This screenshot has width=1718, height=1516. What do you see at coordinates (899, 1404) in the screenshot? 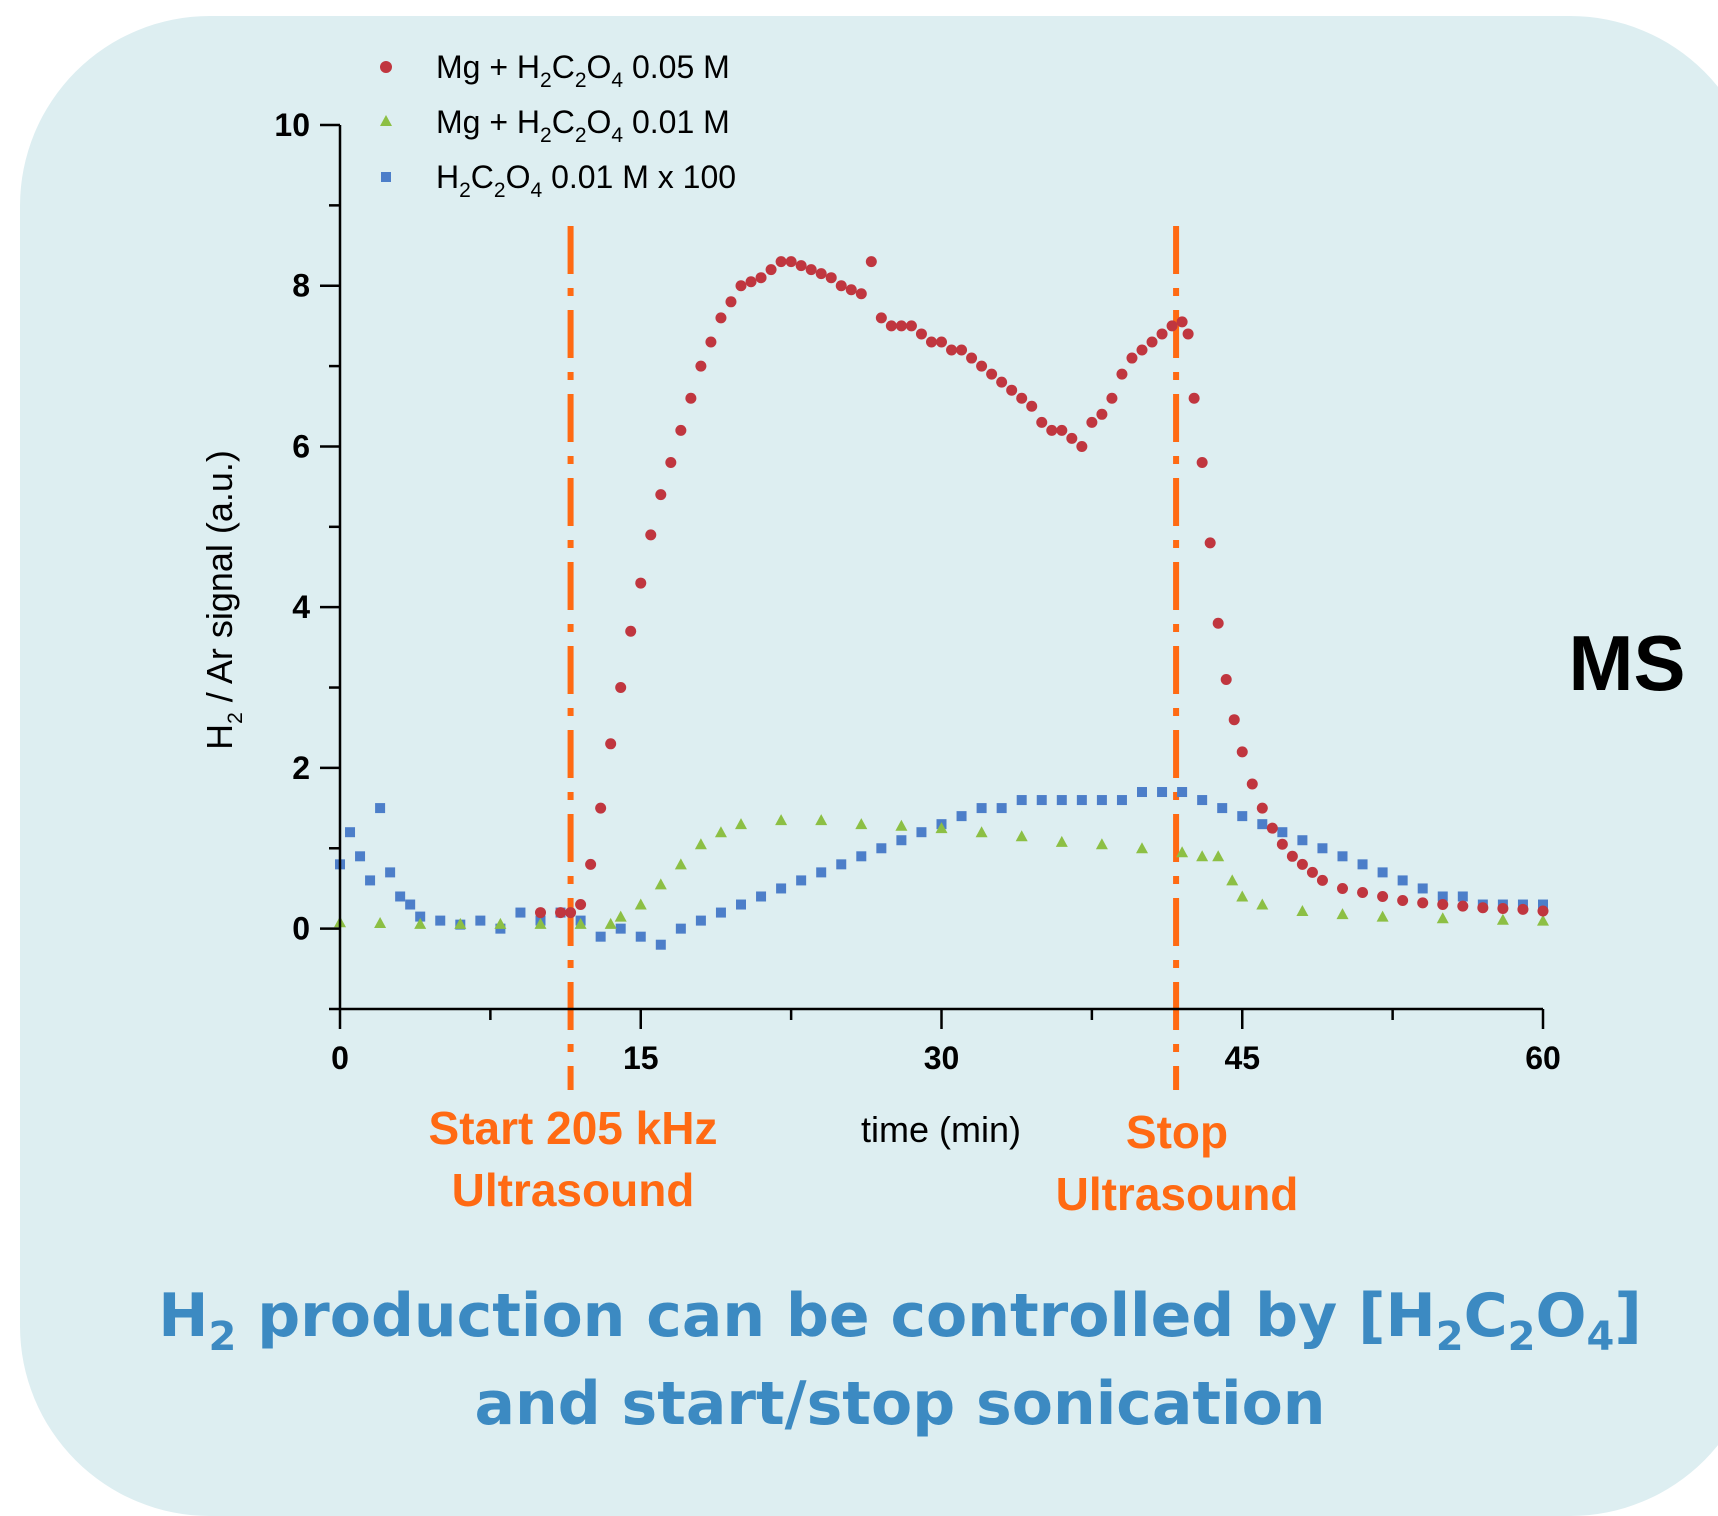
I see `caption-line2: and start/stop sonication` at bounding box center [899, 1404].